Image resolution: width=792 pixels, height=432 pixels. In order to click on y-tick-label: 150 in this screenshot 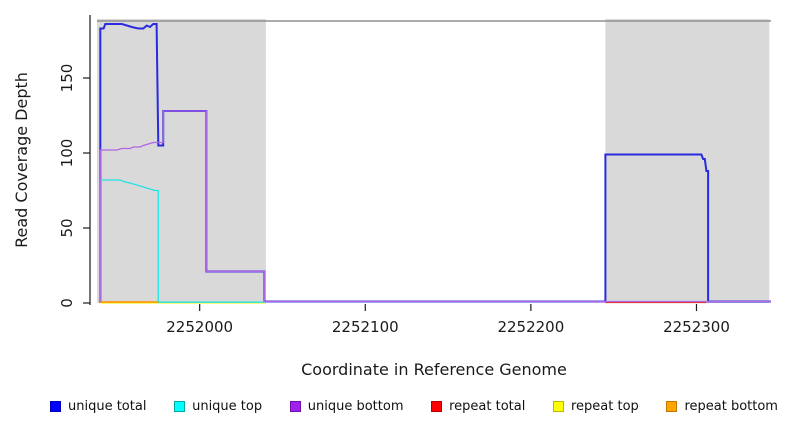, I will do `click(67, 78)`.